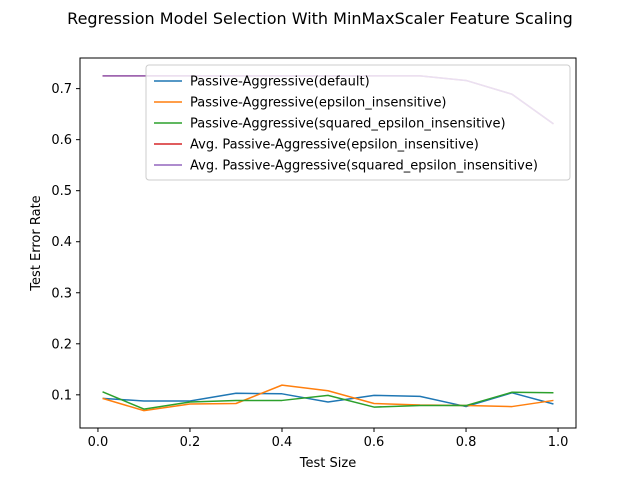 The height and width of the screenshot is (480, 640). What do you see at coordinates (328, 439) in the screenshot?
I see `x-axis: 0.0 0.2 0.4 0.6 0.8 1.0` at bounding box center [328, 439].